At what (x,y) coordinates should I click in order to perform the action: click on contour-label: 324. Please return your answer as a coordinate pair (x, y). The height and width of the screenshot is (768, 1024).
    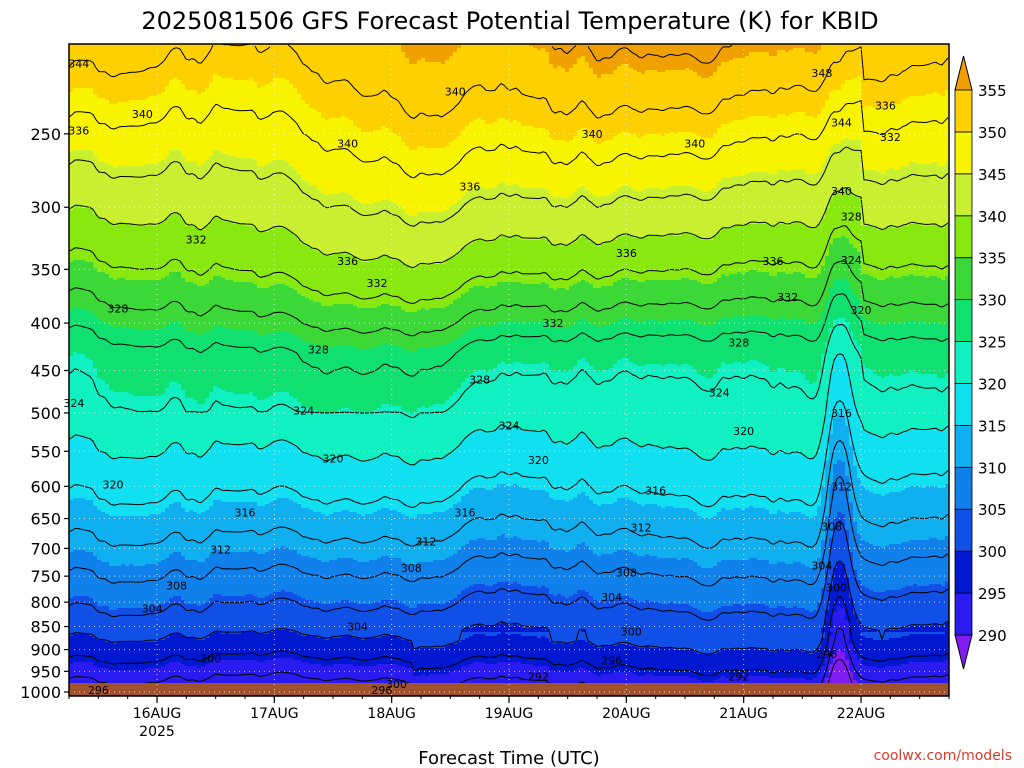
    Looking at the image, I should click on (851, 260).